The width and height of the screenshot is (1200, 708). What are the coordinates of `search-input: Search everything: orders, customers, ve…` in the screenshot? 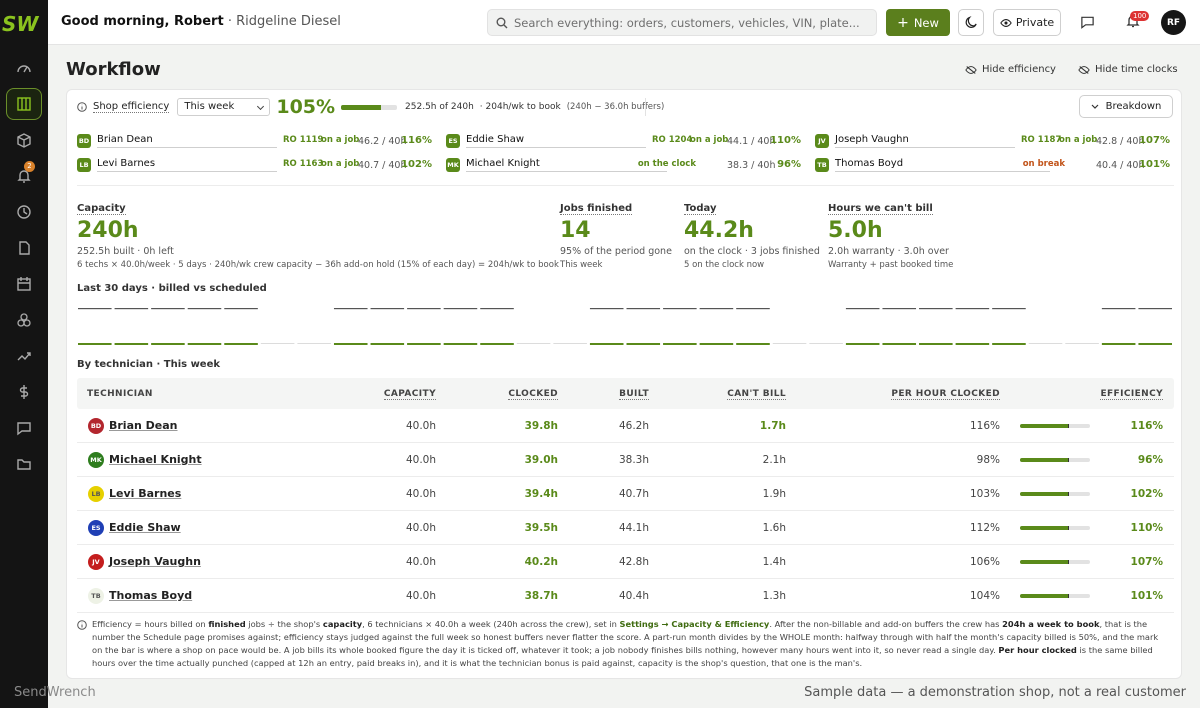 It's located at (682, 22).